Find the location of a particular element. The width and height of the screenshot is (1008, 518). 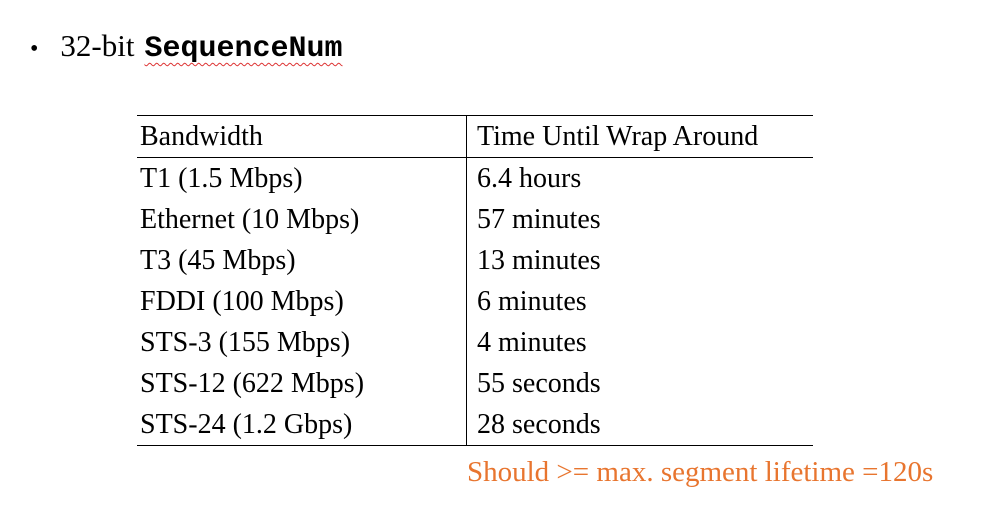

sequence-num-code: SequenceNum is located at coordinates (243, 49).